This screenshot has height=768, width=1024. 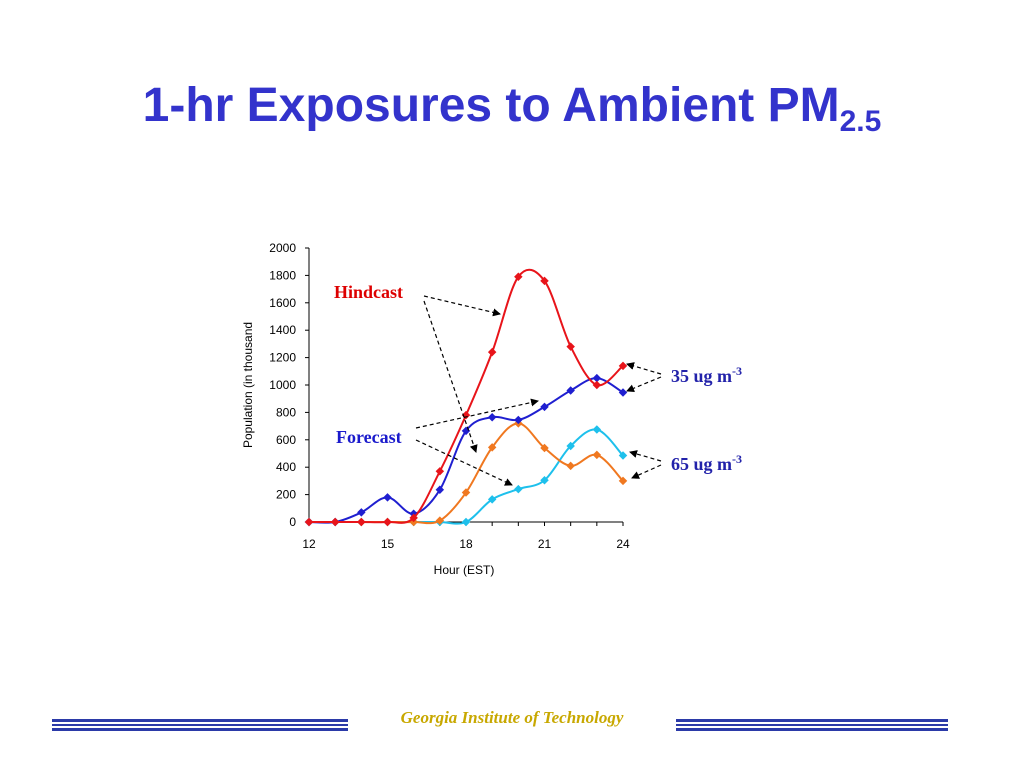 I want to click on footer-rule-left, so click(x=200, y=725).